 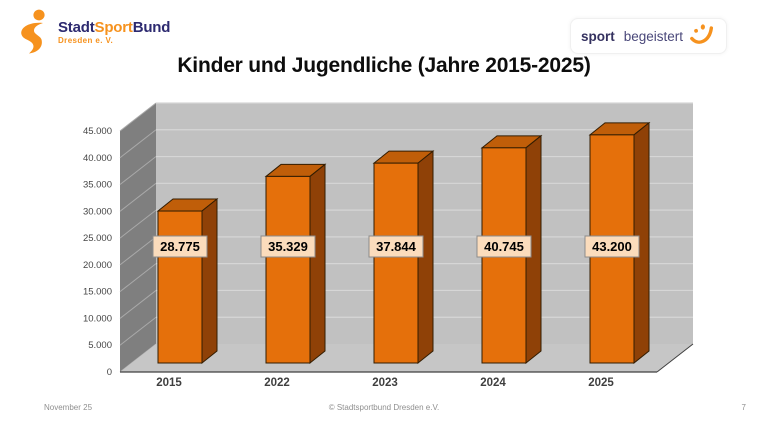 I want to click on y-axis-tick-label: 40.000, so click(x=97, y=158).